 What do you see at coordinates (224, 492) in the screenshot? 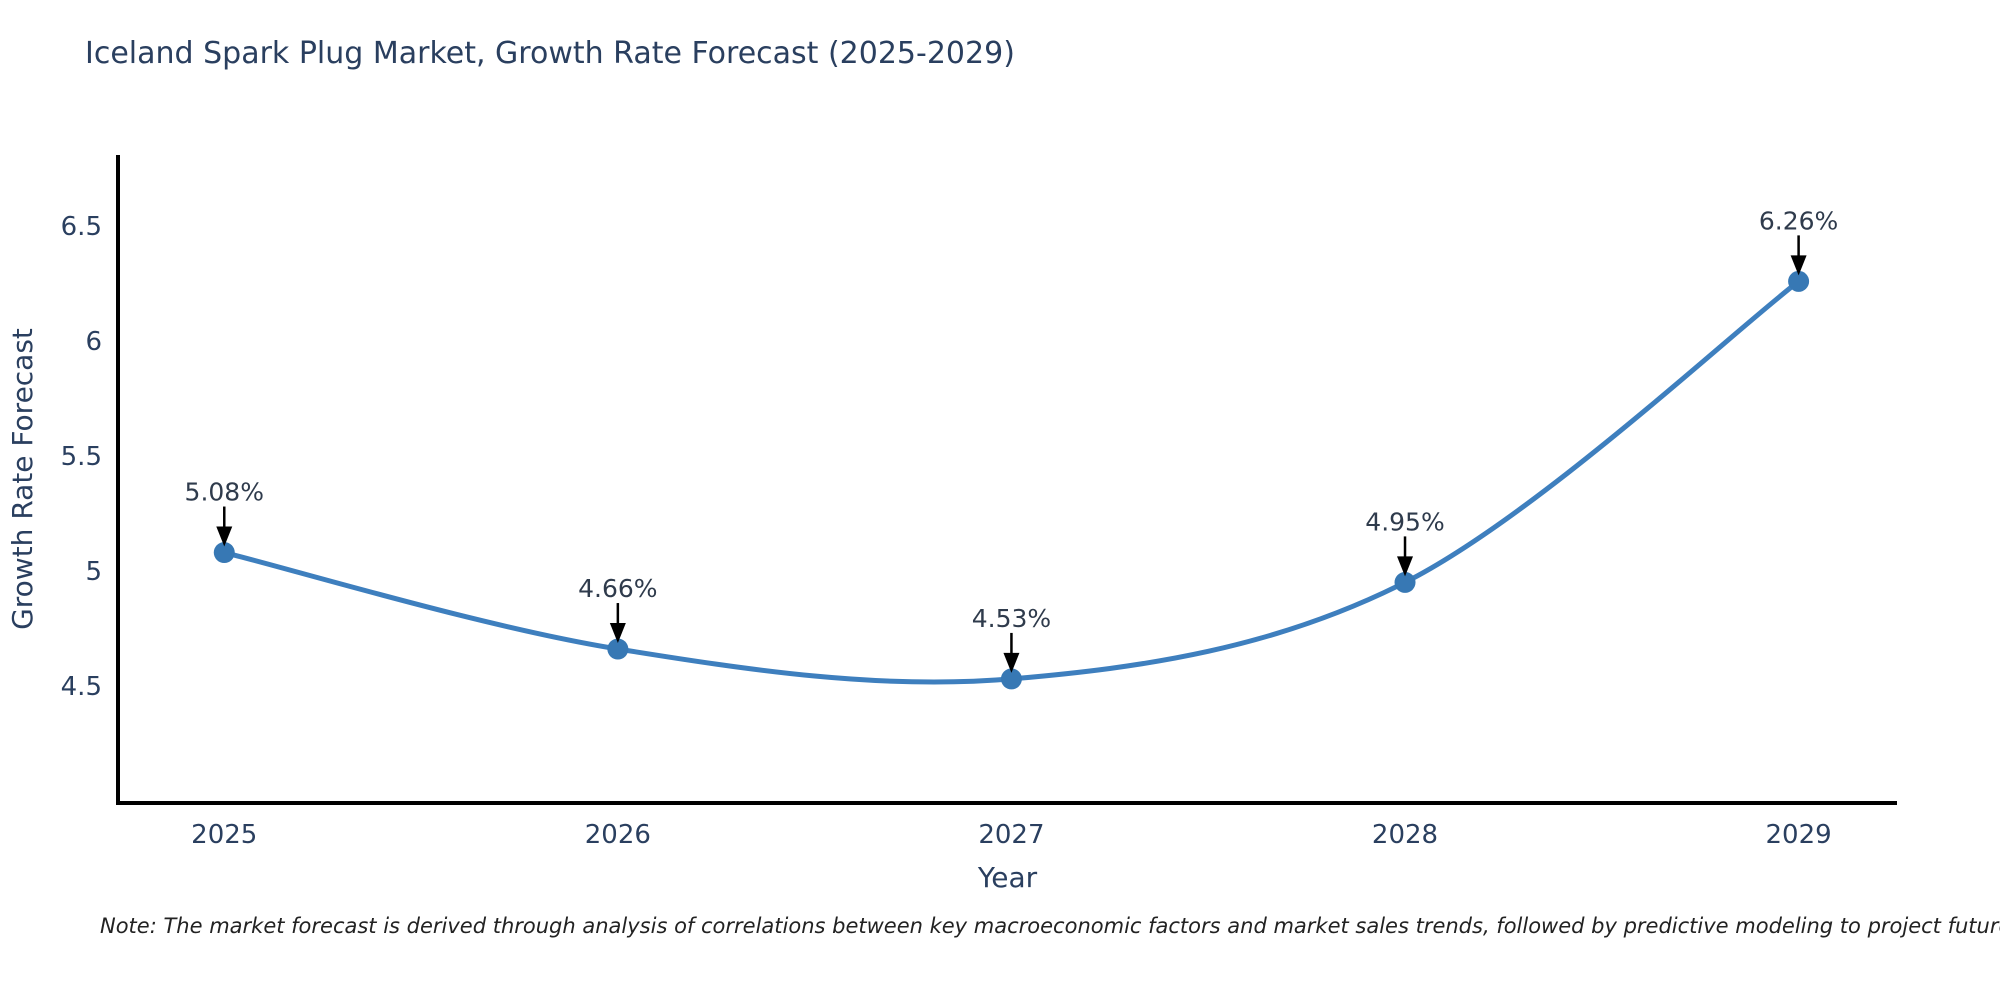
I see `data-point-label: 5.08%` at bounding box center [224, 492].